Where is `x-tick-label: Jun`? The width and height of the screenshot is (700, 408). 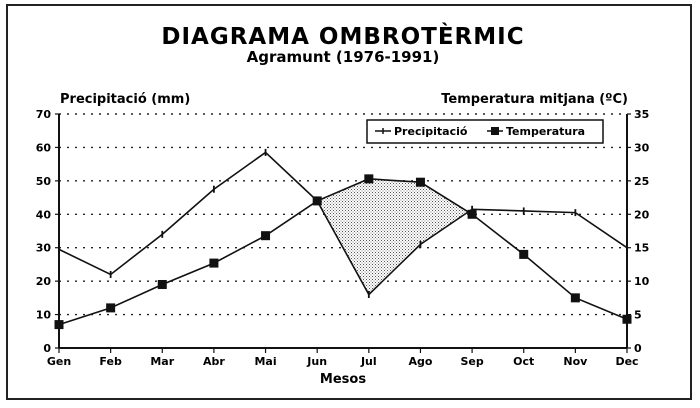
x-tick-label: Jun is located at coordinates (316, 361).